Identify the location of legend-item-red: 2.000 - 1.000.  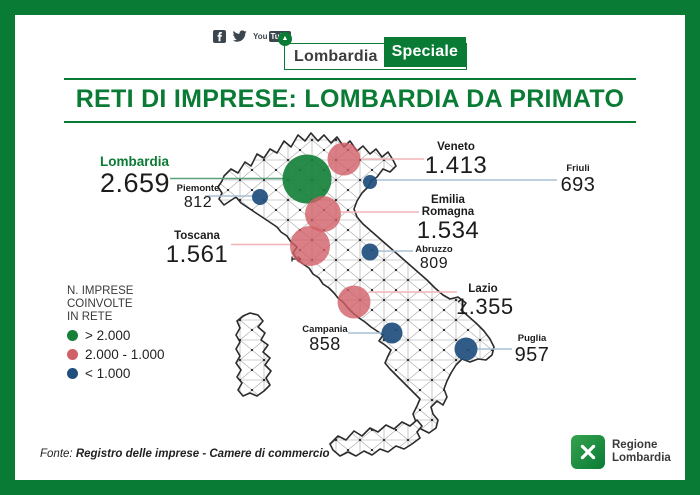
(116, 354).